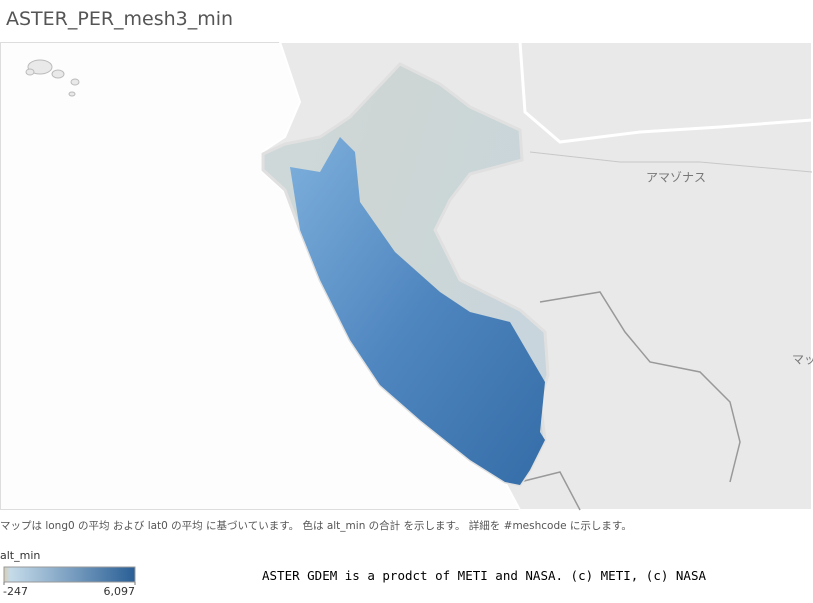  Describe the element at coordinates (15, 591) in the screenshot. I see `legend-min-label: -247` at that location.